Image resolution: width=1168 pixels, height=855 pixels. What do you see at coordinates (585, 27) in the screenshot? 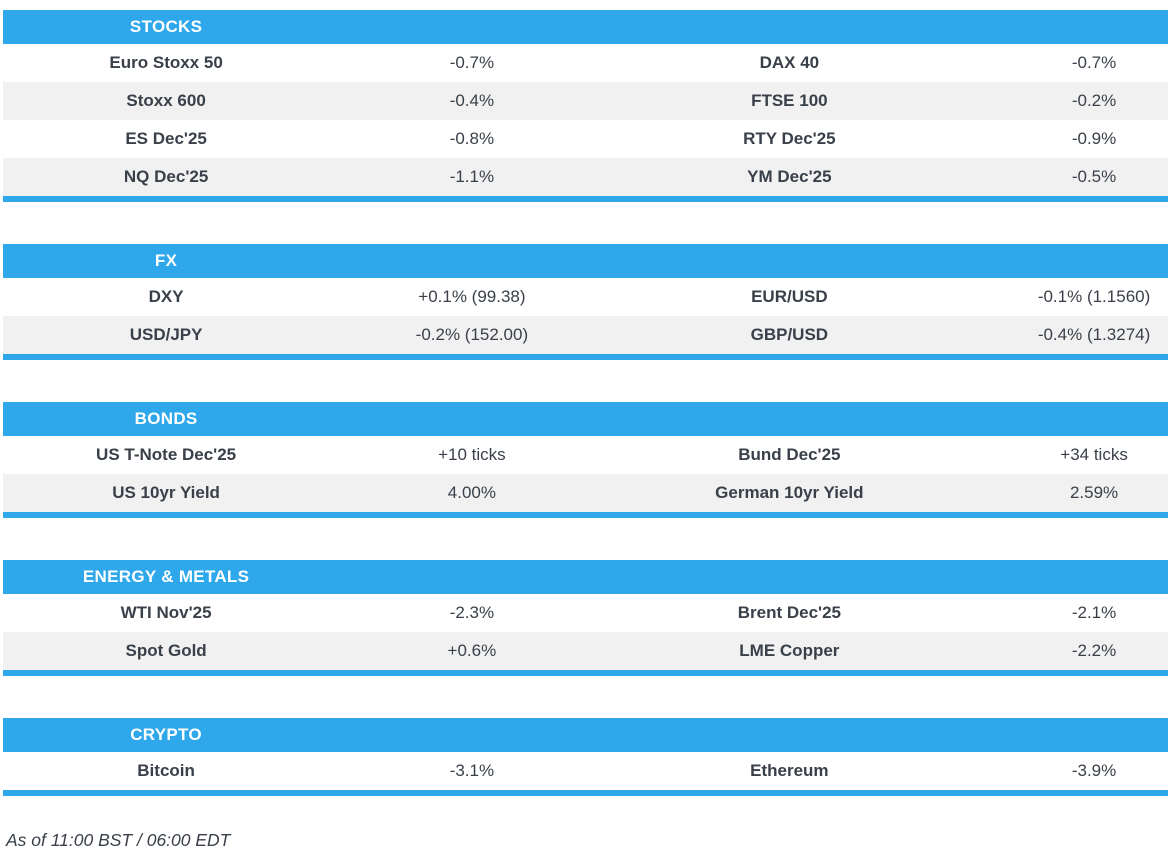
I see `section-header-stocks: STOCKS` at bounding box center [585, 27].